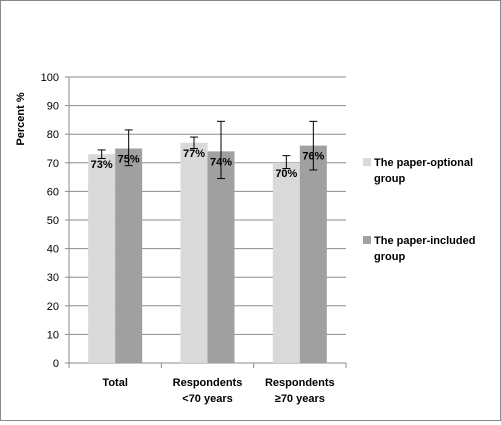 The width and height of the screenshot is (501, 425). Describe the element at coordinates (53, 107) in the screenshot. I see `y-tick-label: 90` at that location.